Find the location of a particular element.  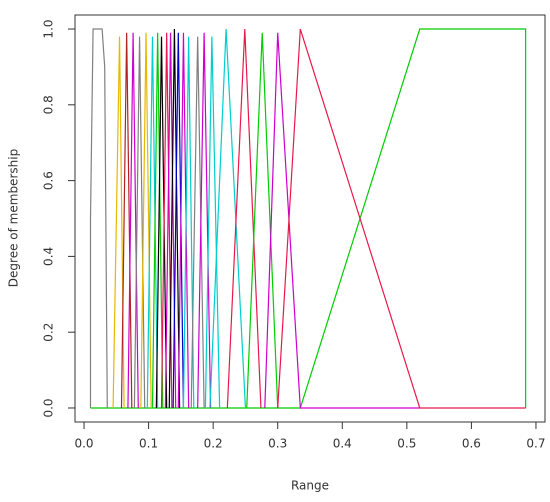

x-axis-label: Range is located at coordinates (310, 486).